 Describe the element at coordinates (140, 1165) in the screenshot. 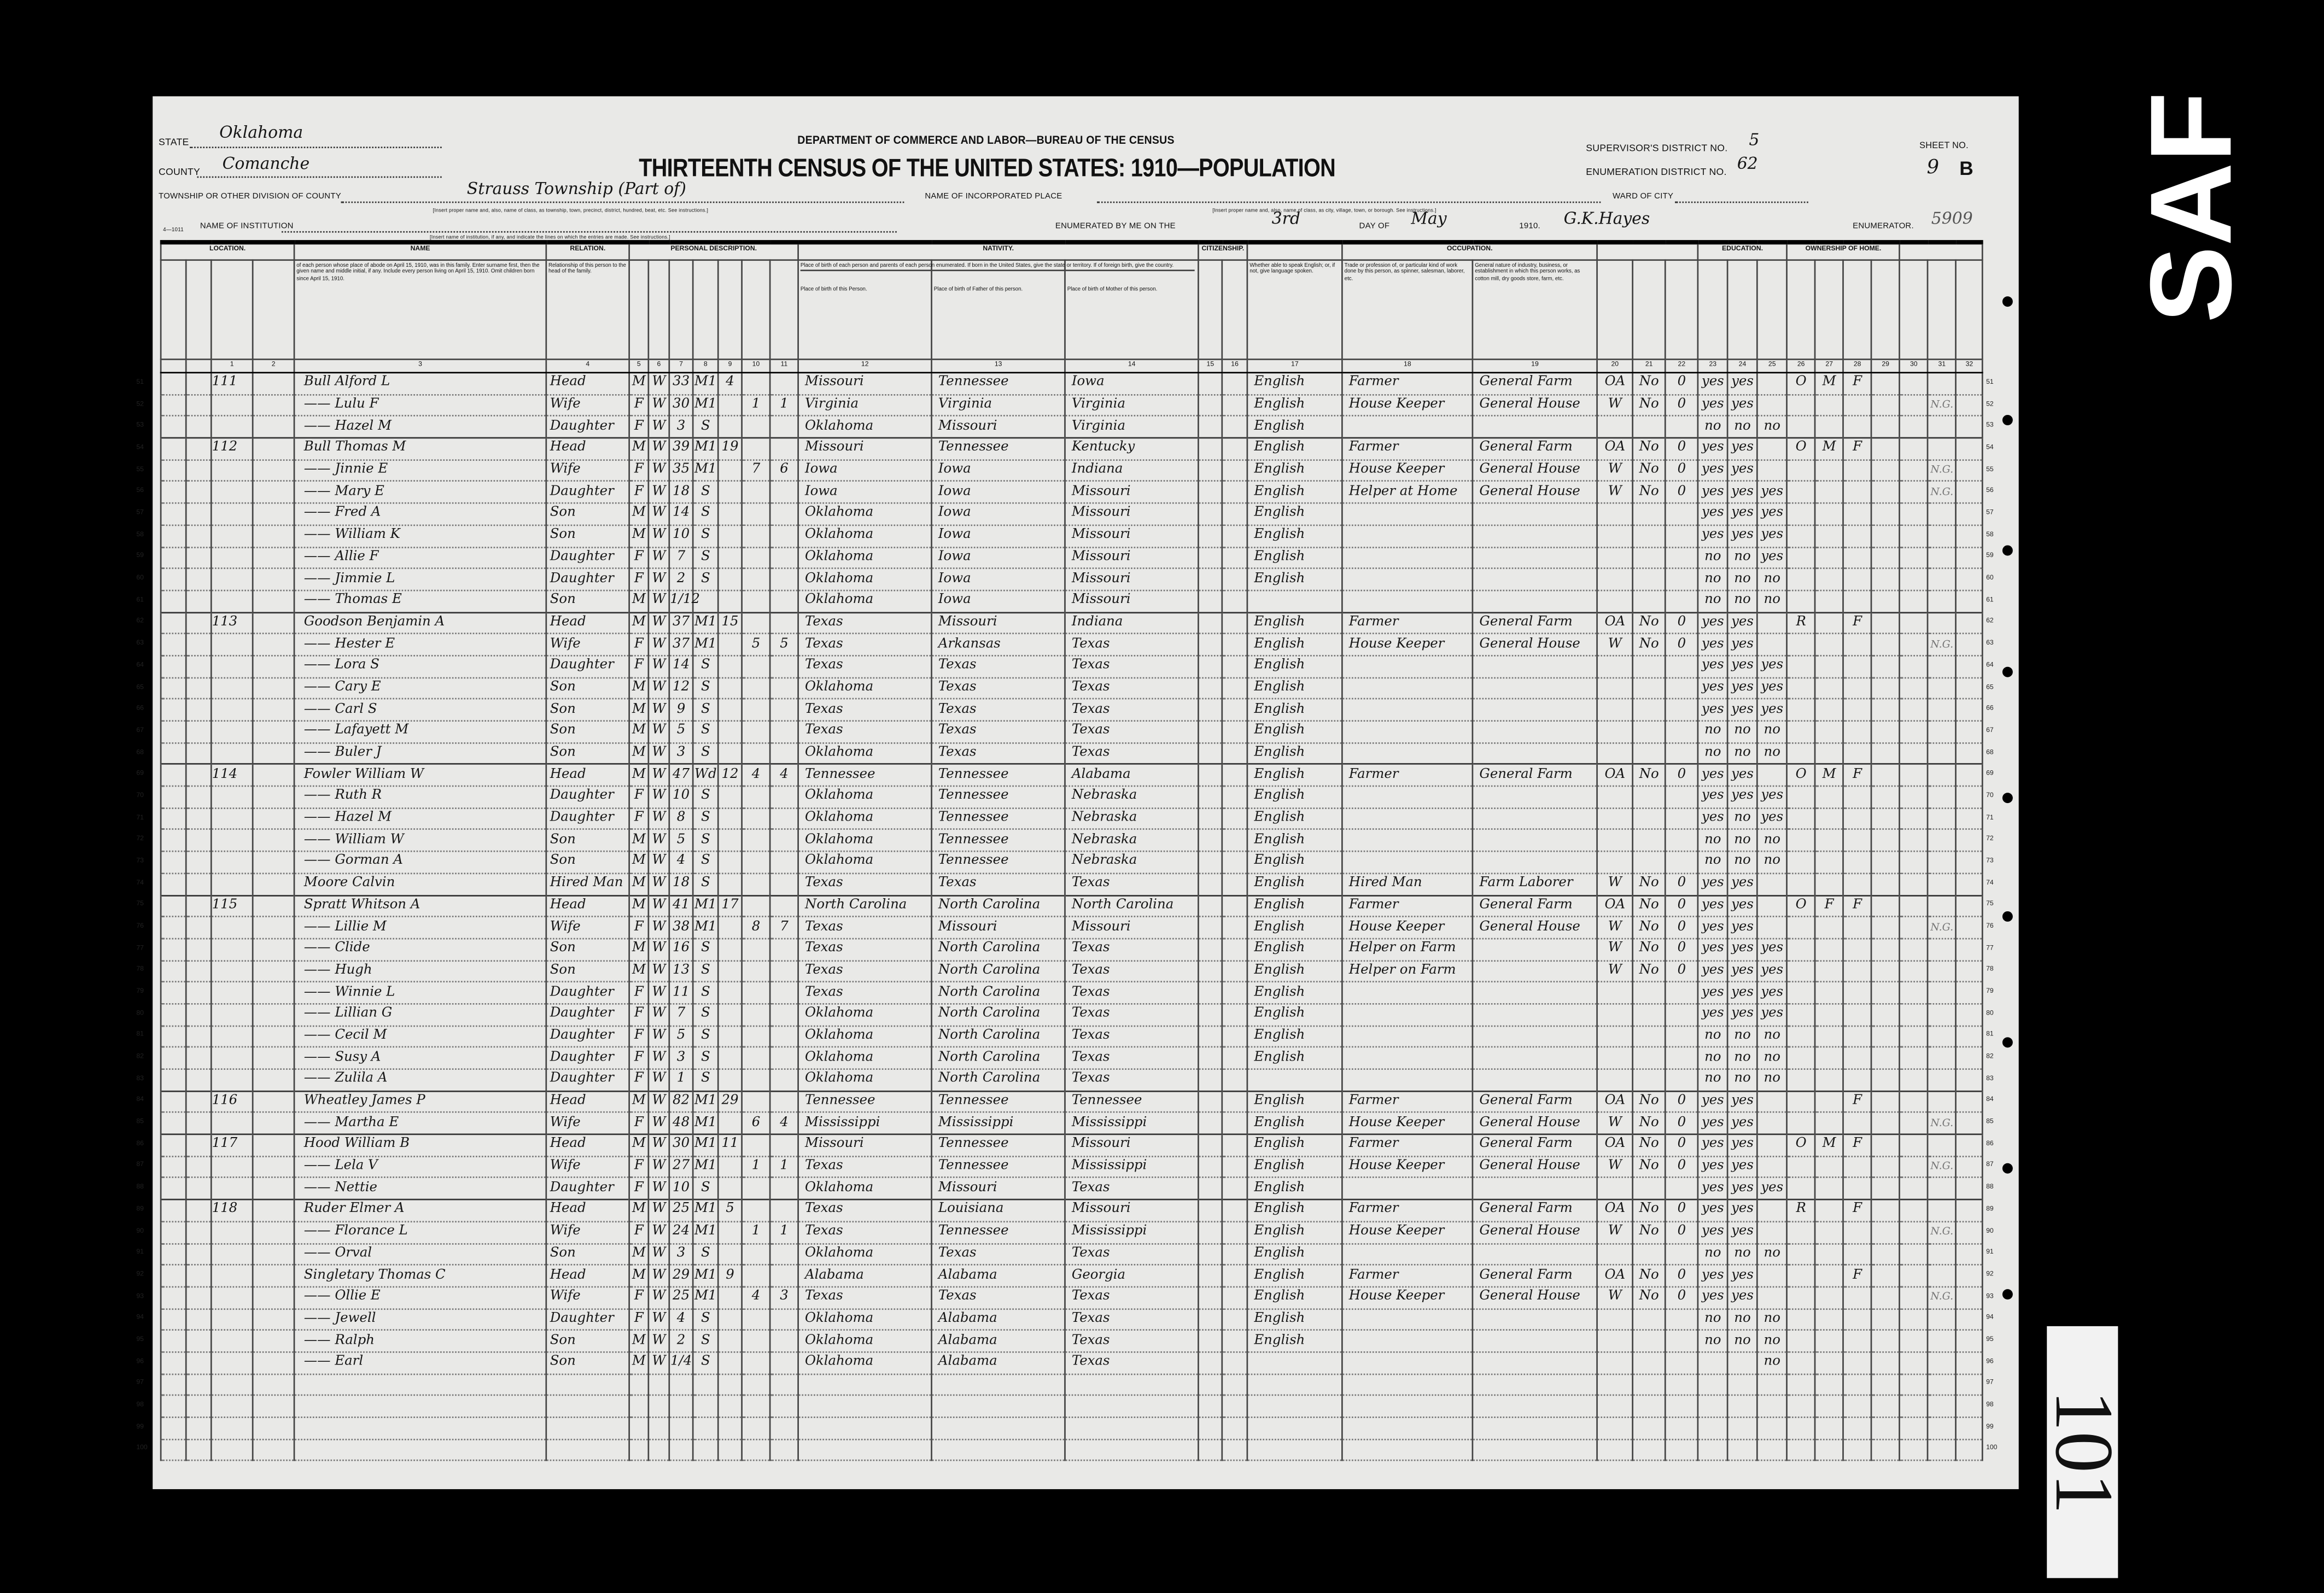

I see `line-number: 87` at that location.